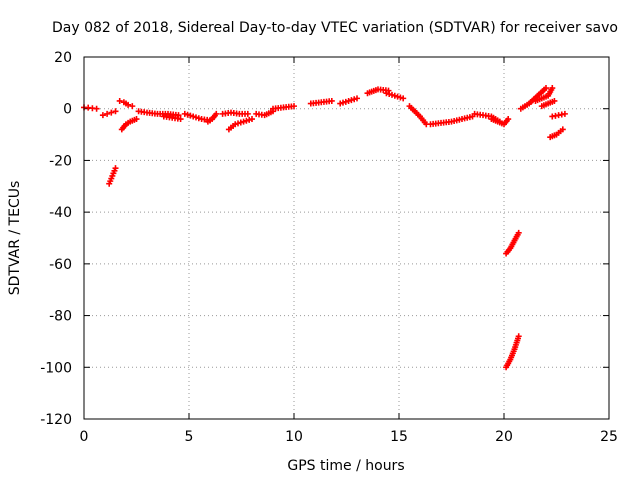 The width and height of the screenshot is (640, 480). What do you see at coordinates (84, 437) in the screenshot?
I see `x-tick-label: 0` at bounding box center [84, 437].